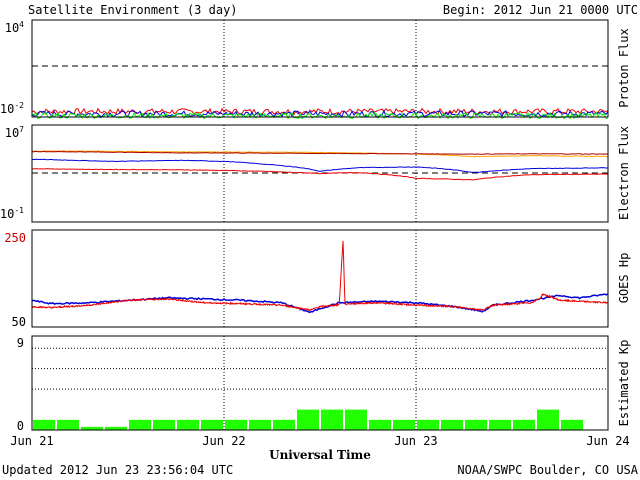 The height and width of the screenshot is (480, 640). Describe the element at coordinates (15, 238) in the screenshot. I see `hp-ymax-label: 250` at that location.